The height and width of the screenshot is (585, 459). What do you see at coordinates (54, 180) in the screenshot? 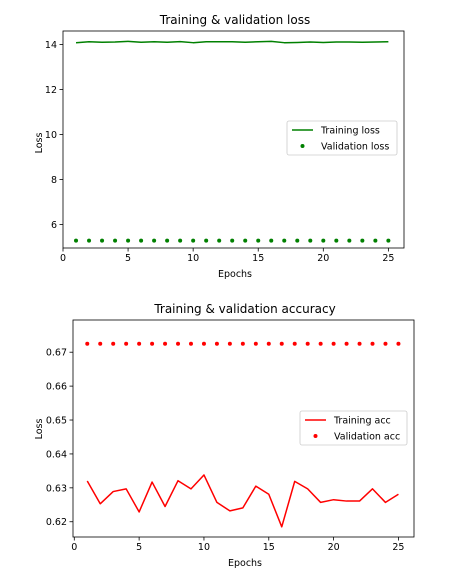
I see `loss-ytick-label: 8` at bounding box center [54, 180].